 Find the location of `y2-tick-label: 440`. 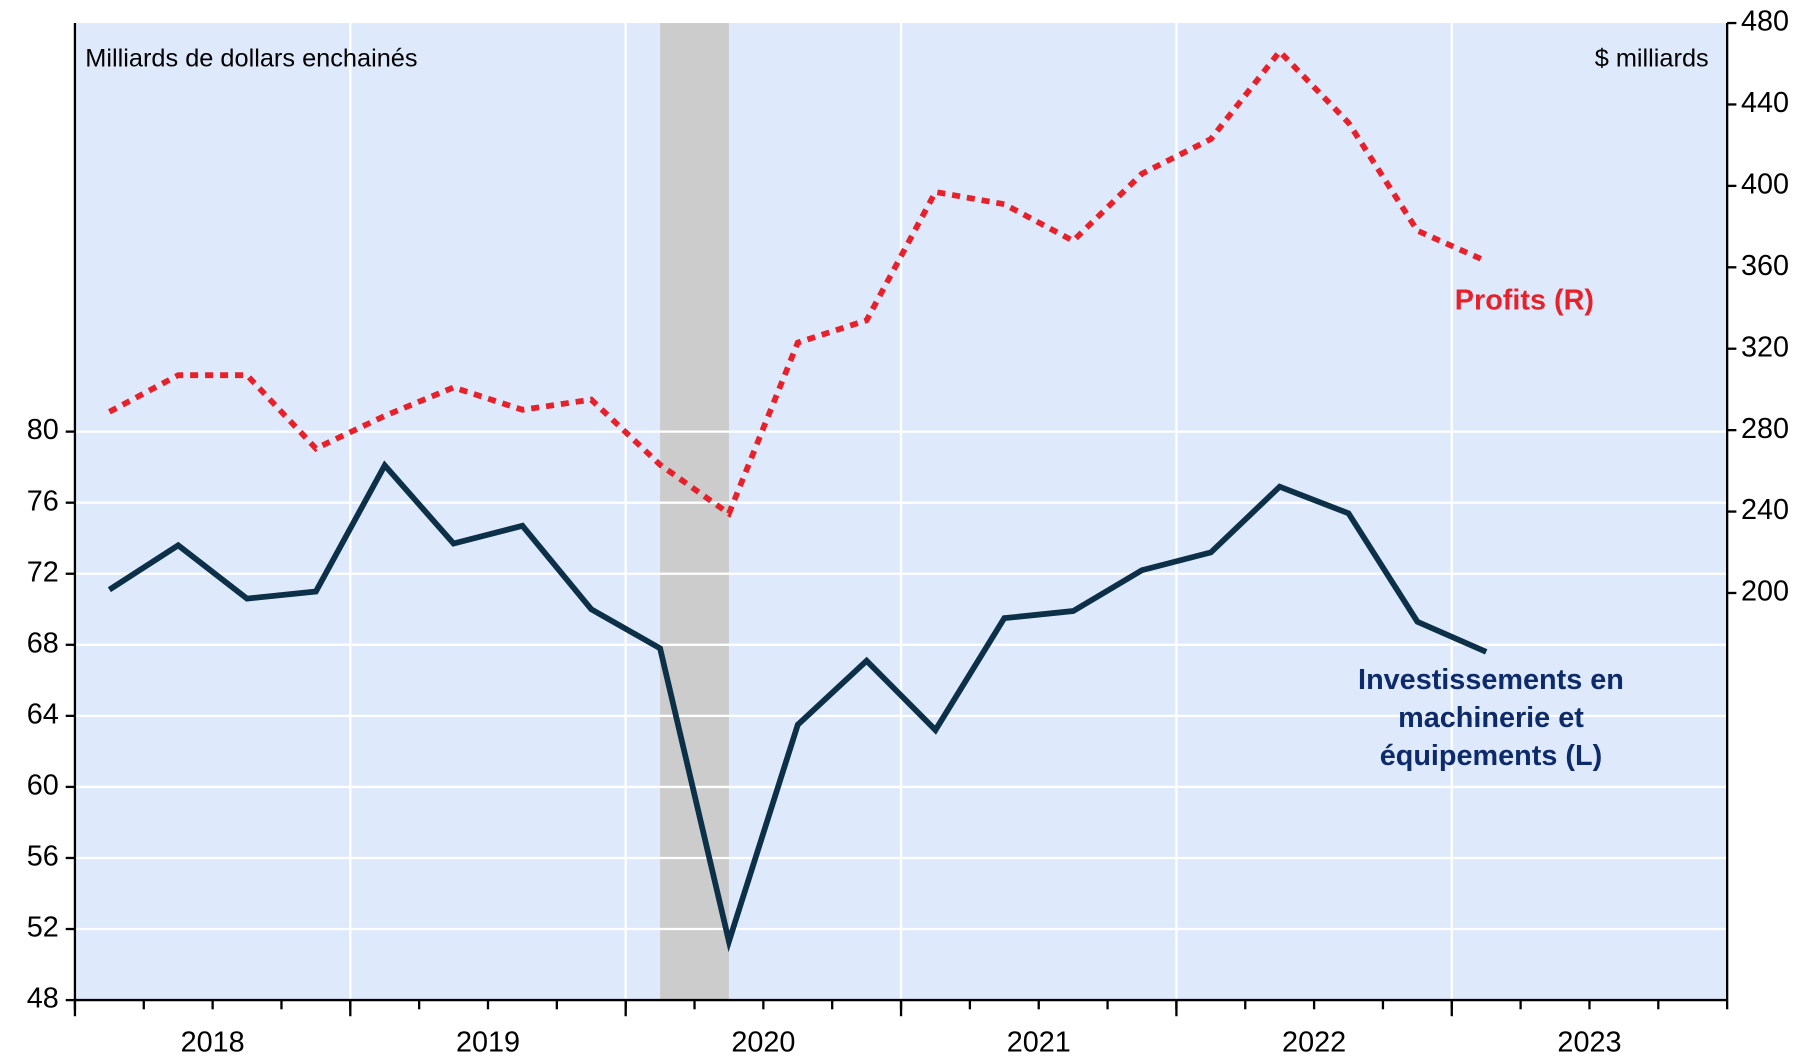

y2-tick-label: 440 is located at coordinates (1765, 103).